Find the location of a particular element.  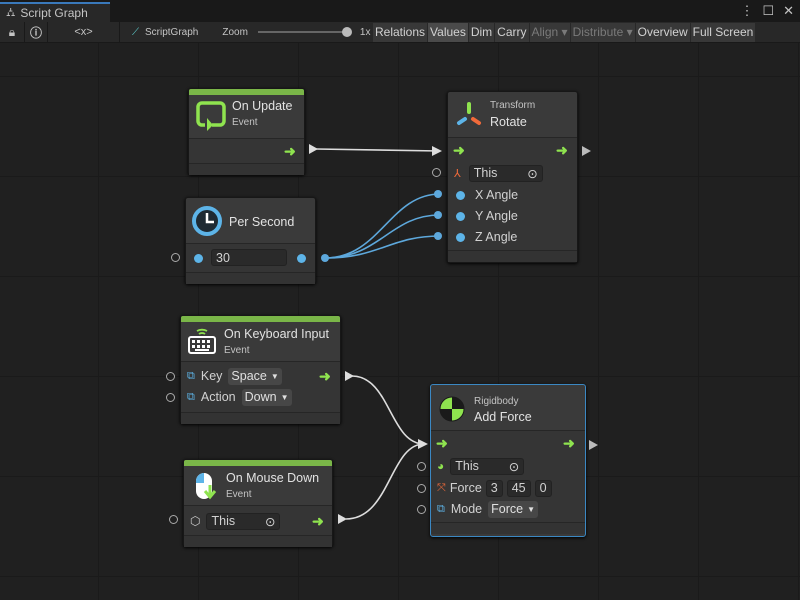

node-per-second: Per Second 30 is located at coordinates (250, 240).